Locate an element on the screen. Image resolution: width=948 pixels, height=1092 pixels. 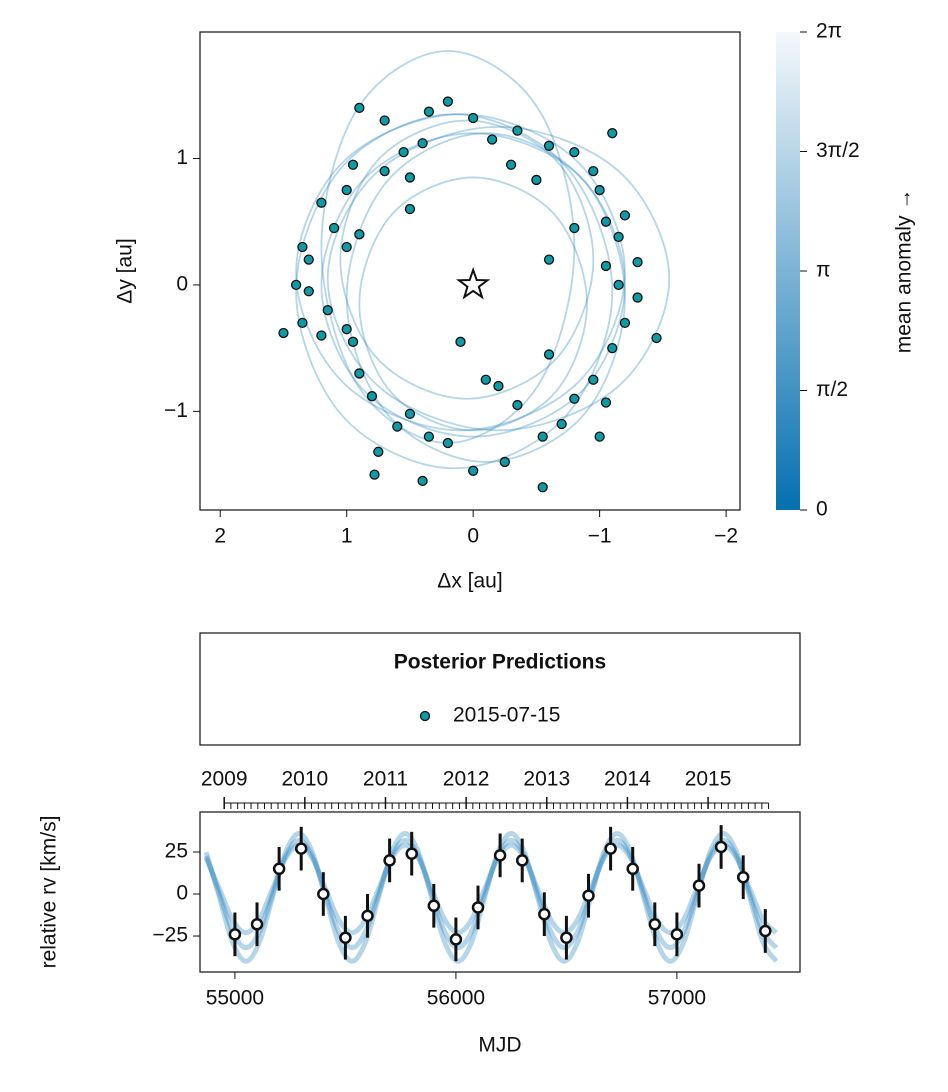
x-tick-label: 1 is located at coordinates (347, 536).